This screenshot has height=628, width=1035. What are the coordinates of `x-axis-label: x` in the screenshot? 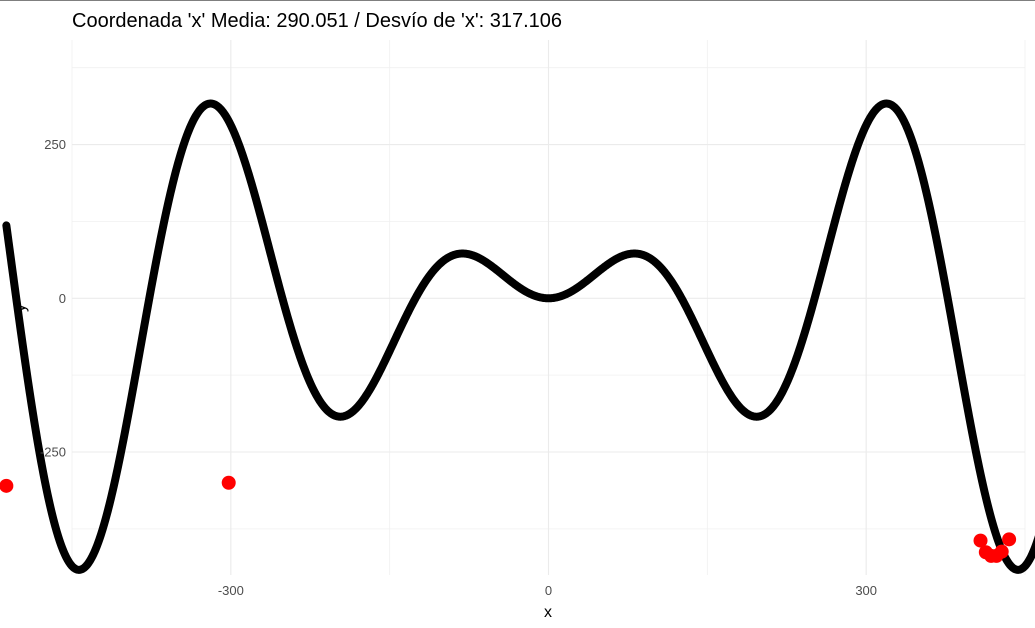 It's located at (548, 612).